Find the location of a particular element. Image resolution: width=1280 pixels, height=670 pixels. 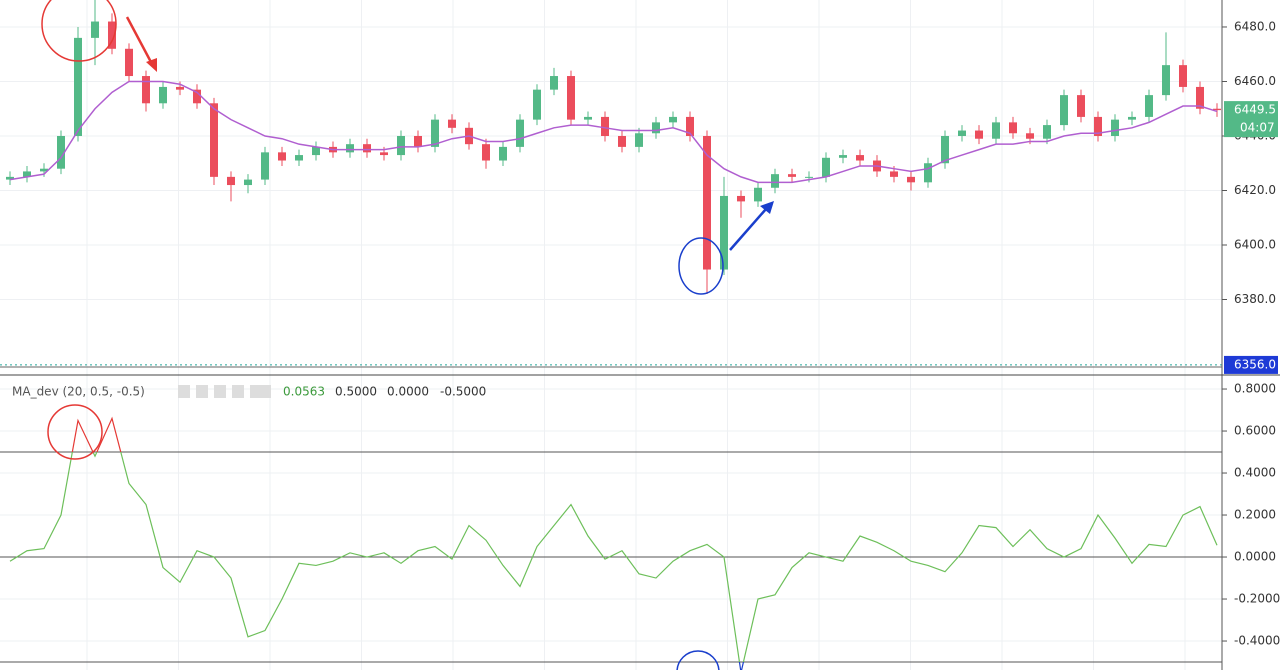

y-tick-label: 0.6000 is located at coordinates (1255, 431).